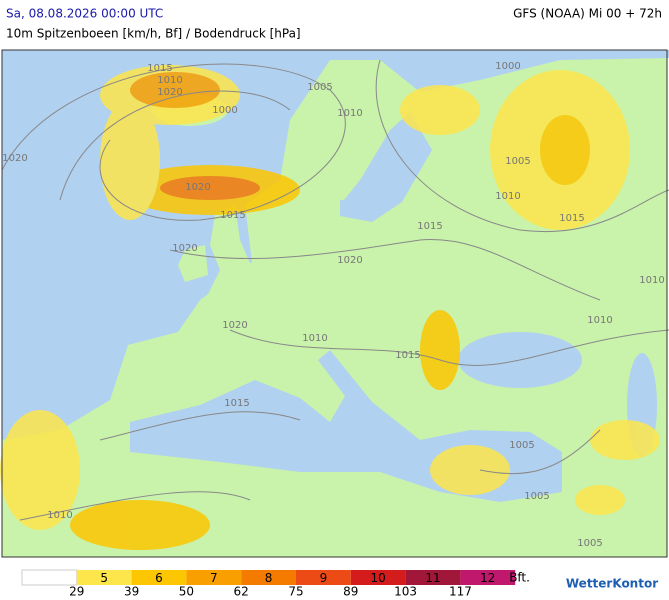  Describe the element at coordinates (295, 592) in the screenshot. I see `legend-threshold: 75` at that location.